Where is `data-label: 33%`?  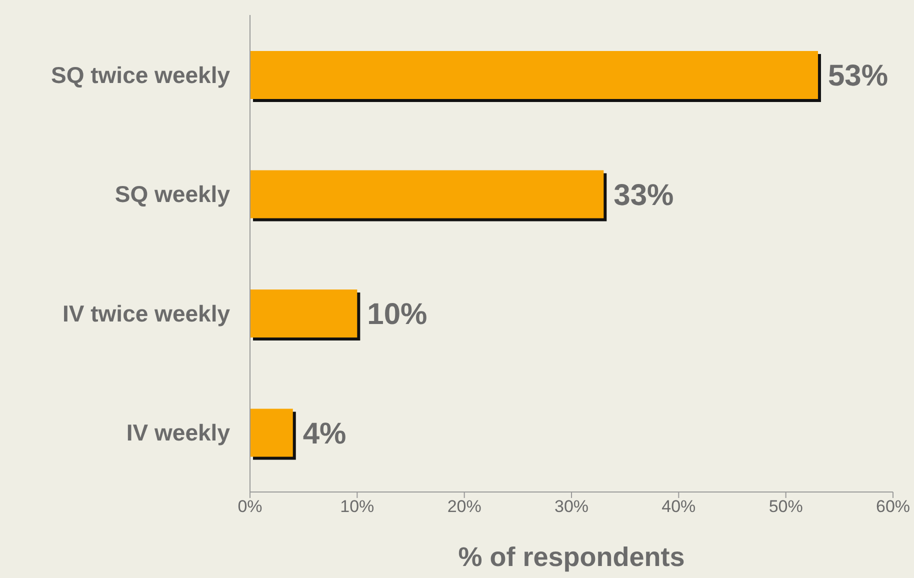
data-label: 33% is located at coordinates (644, 195).